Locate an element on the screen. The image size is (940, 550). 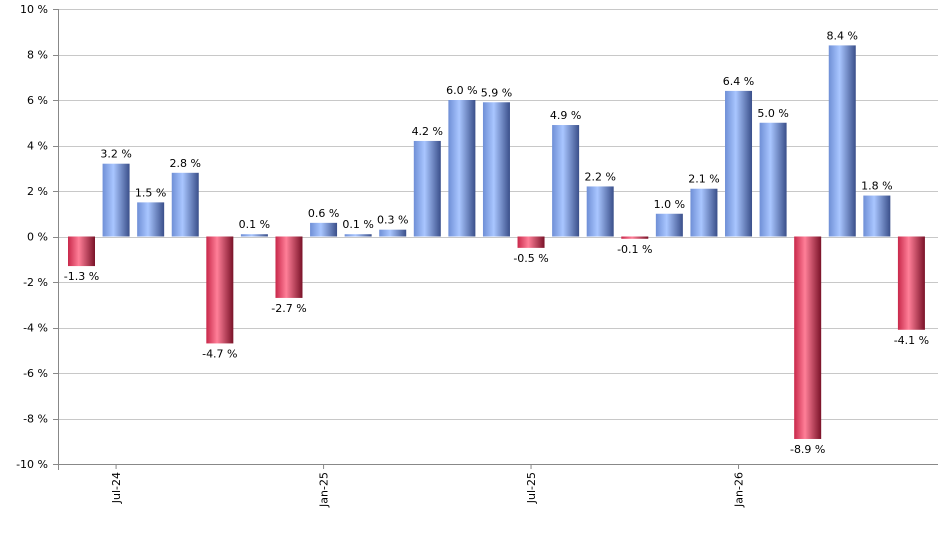
data-label: 4.9 % is located at coordinates (565, 115).